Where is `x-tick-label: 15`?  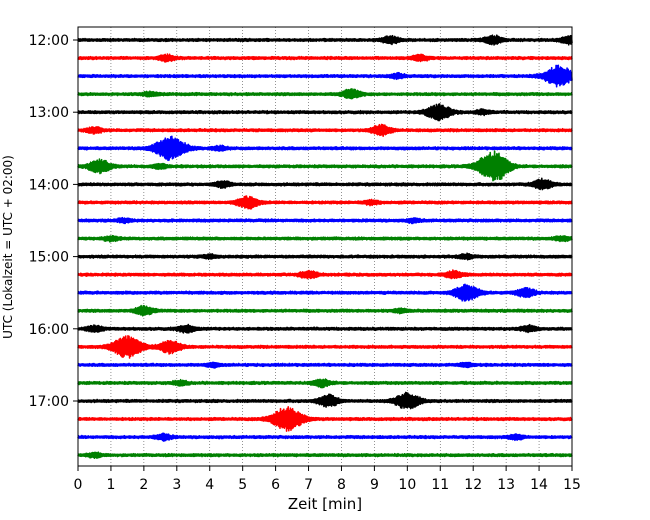
x-tick-label: 15 is located at coordinates (572, 485).